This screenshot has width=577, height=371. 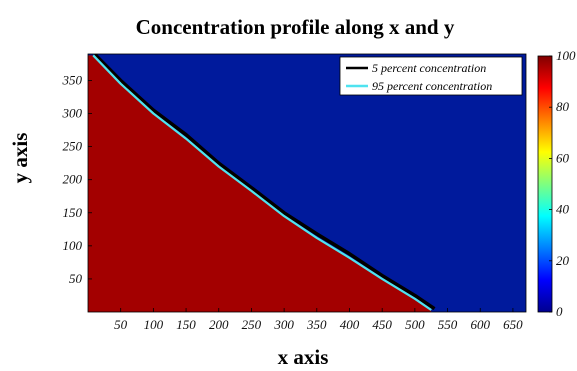 What do you see at coordinates (566, 55) in the screenshot?
I see `colorbar-tick-label: 100` at bounding box center [566, 55].